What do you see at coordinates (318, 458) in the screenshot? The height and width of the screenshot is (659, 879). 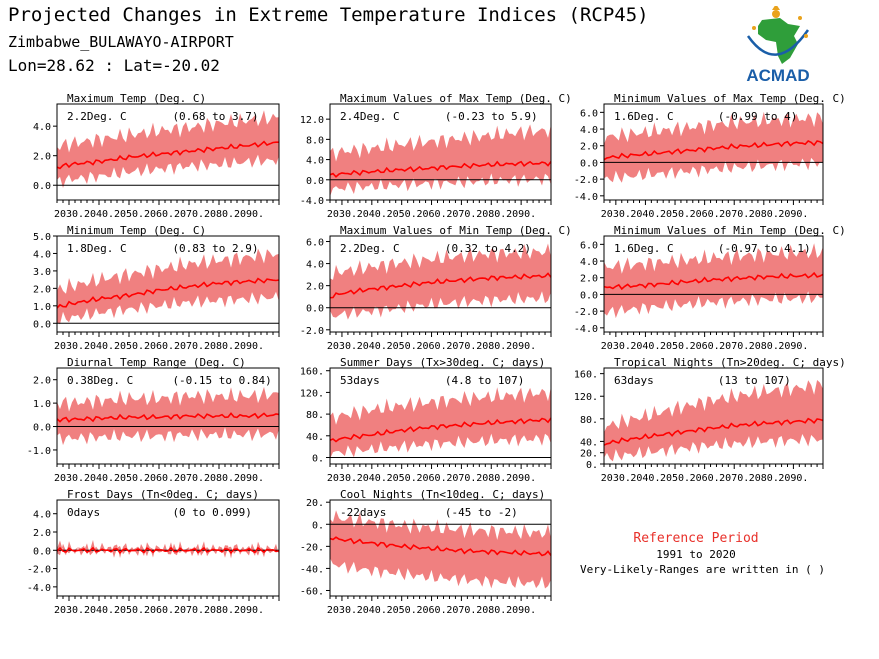 I see `y-tick-label: 0.` at bounding box center [318, 458].